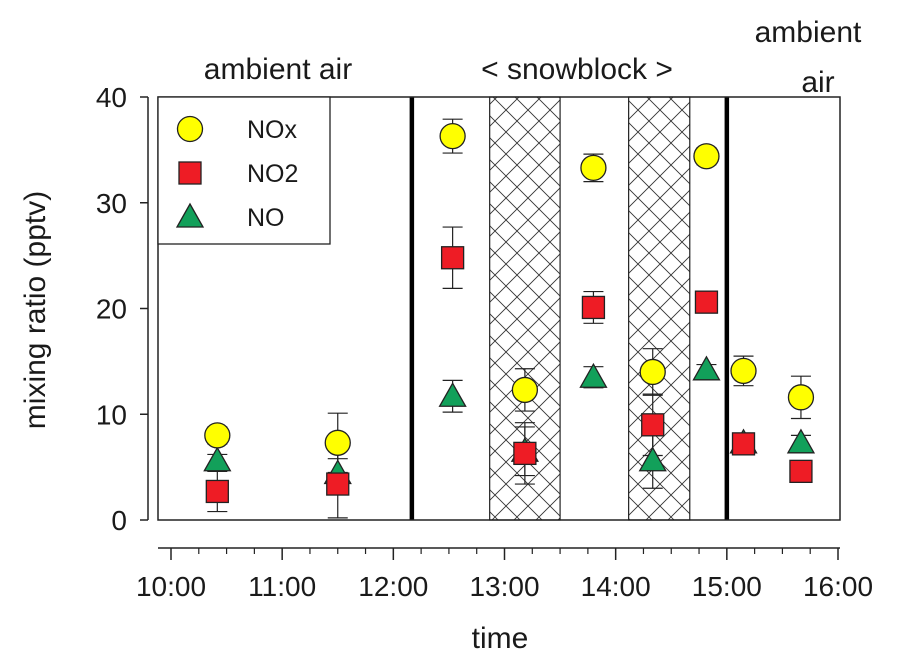 Image resolution: width=898 pixels, height=657 pixels. What do you see at coordinates (190, 129) in the screenshot?
I see `legend-marker-nox` at bounding box center [190, 129].